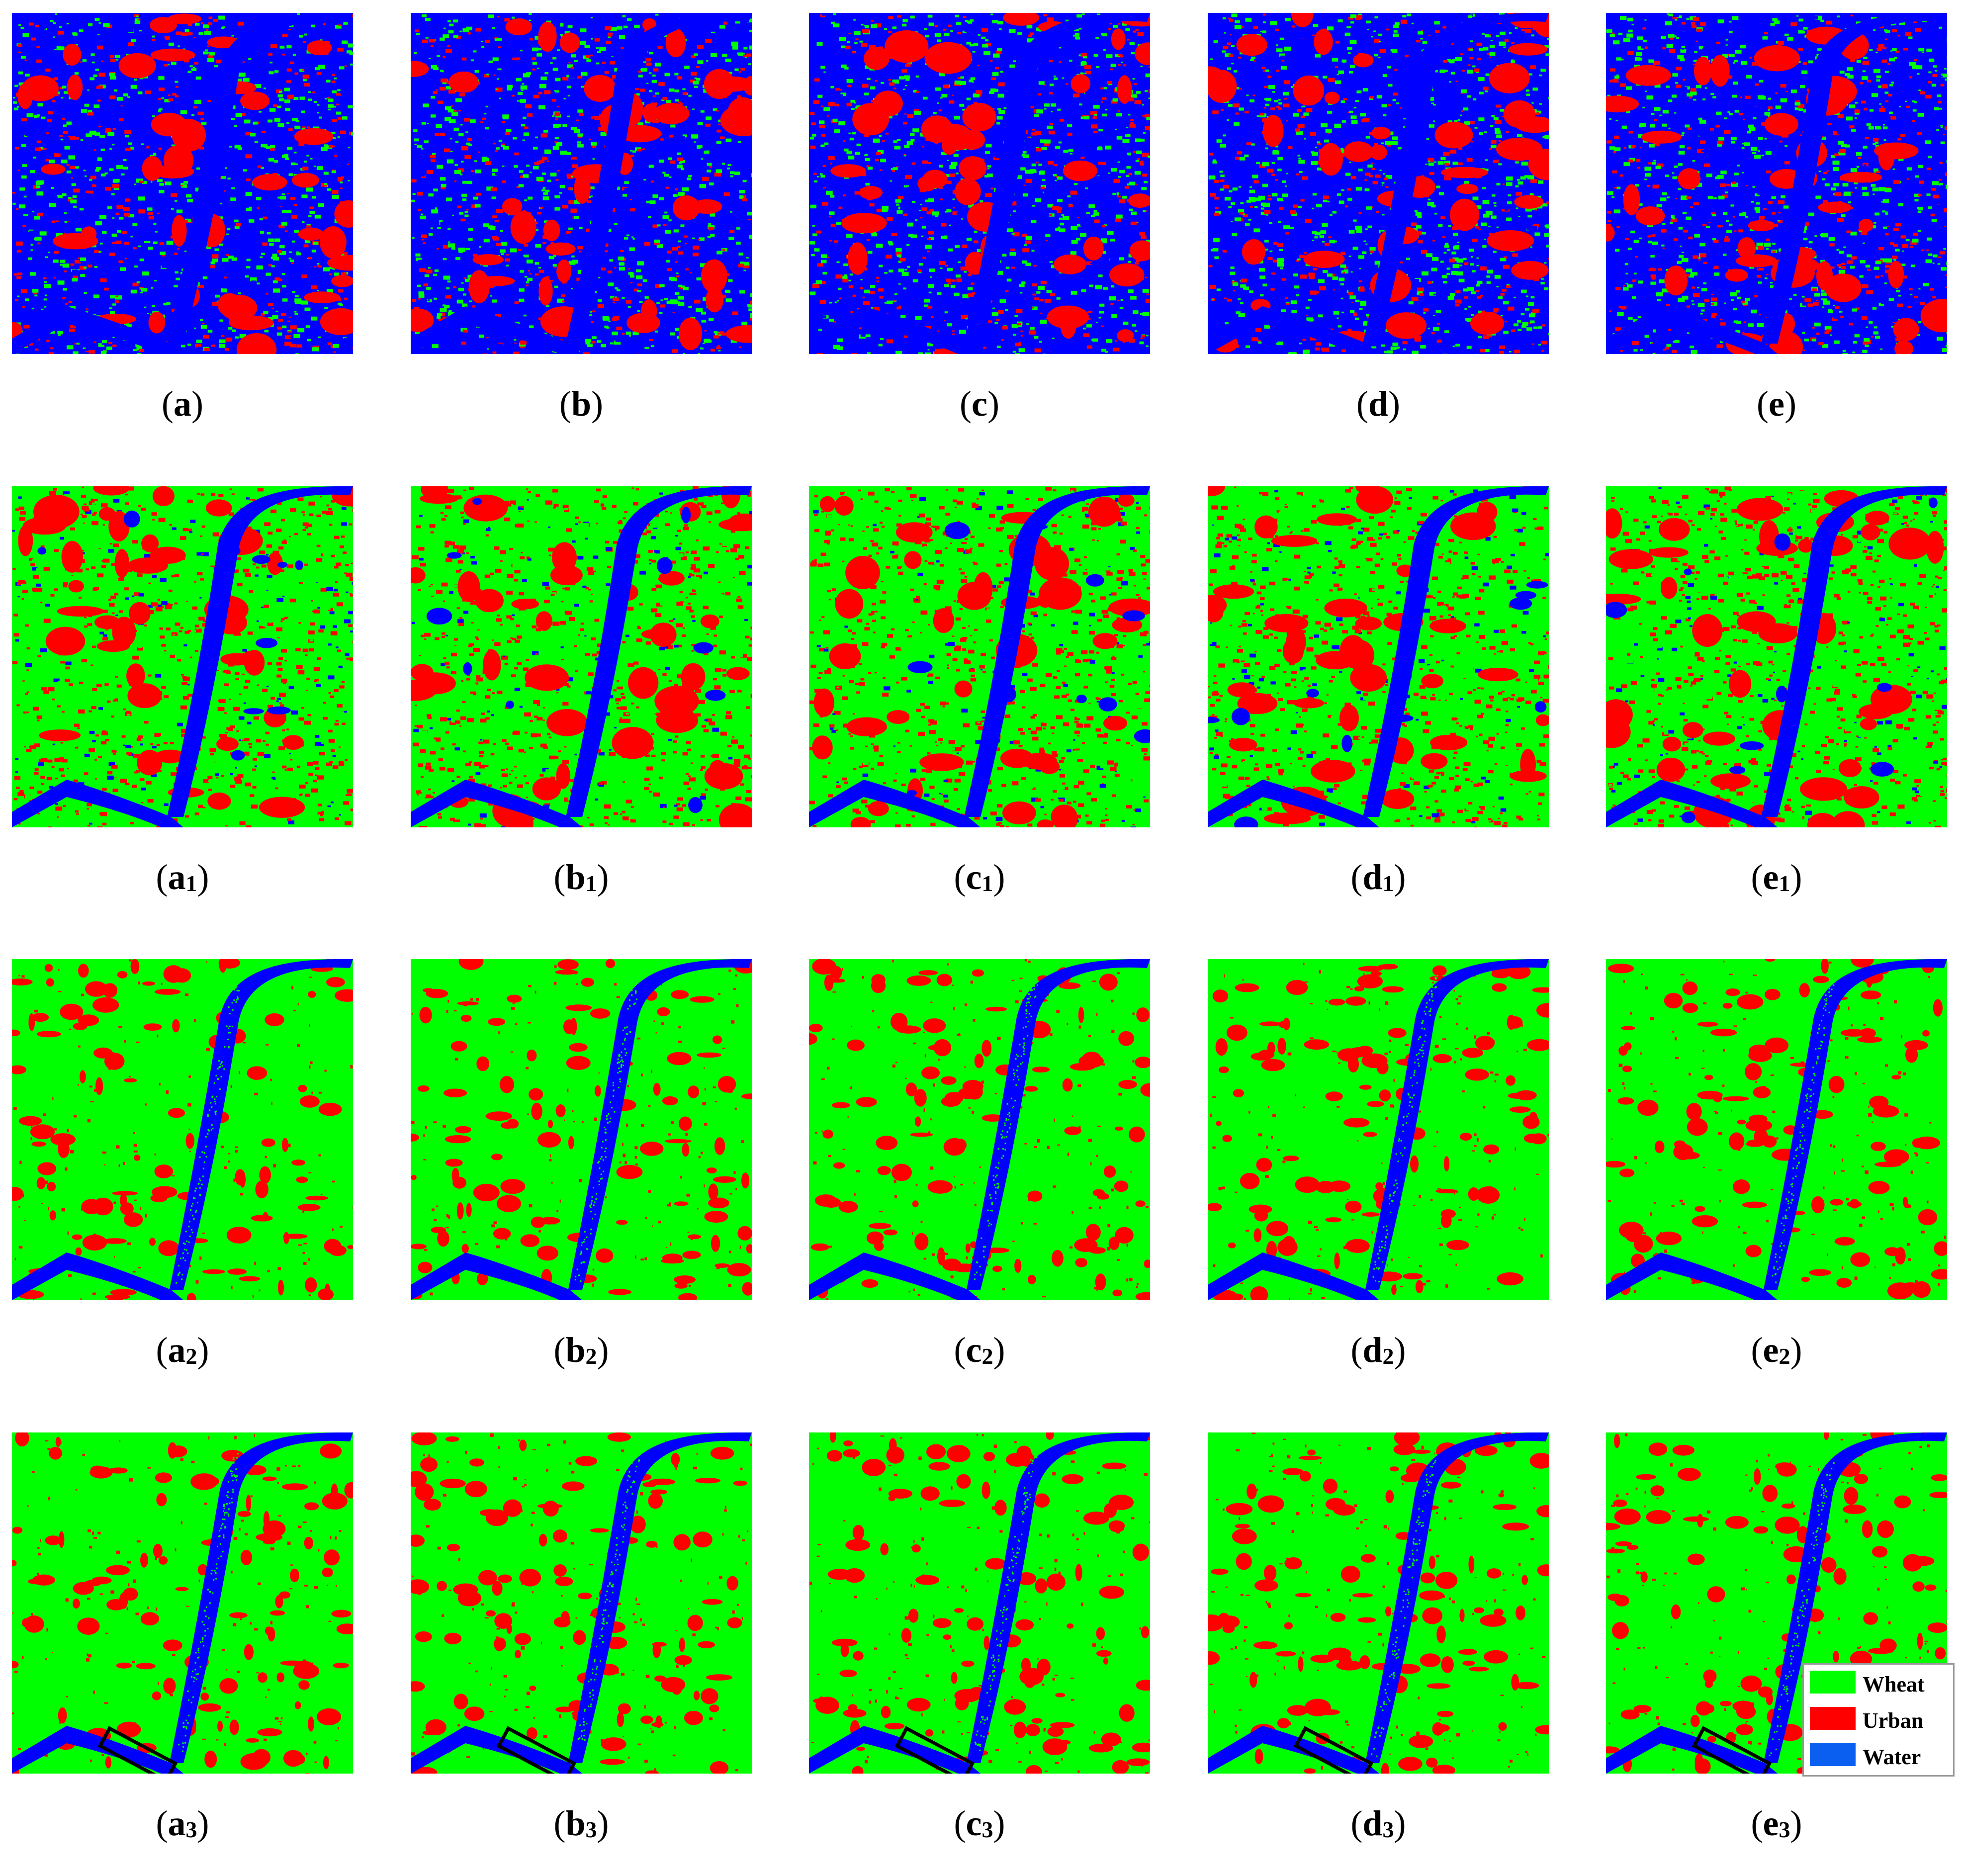  Describe the element at coordinates (980, 1823) in the screenshot. I see `panel-caption-c3: (c3)` at that location.